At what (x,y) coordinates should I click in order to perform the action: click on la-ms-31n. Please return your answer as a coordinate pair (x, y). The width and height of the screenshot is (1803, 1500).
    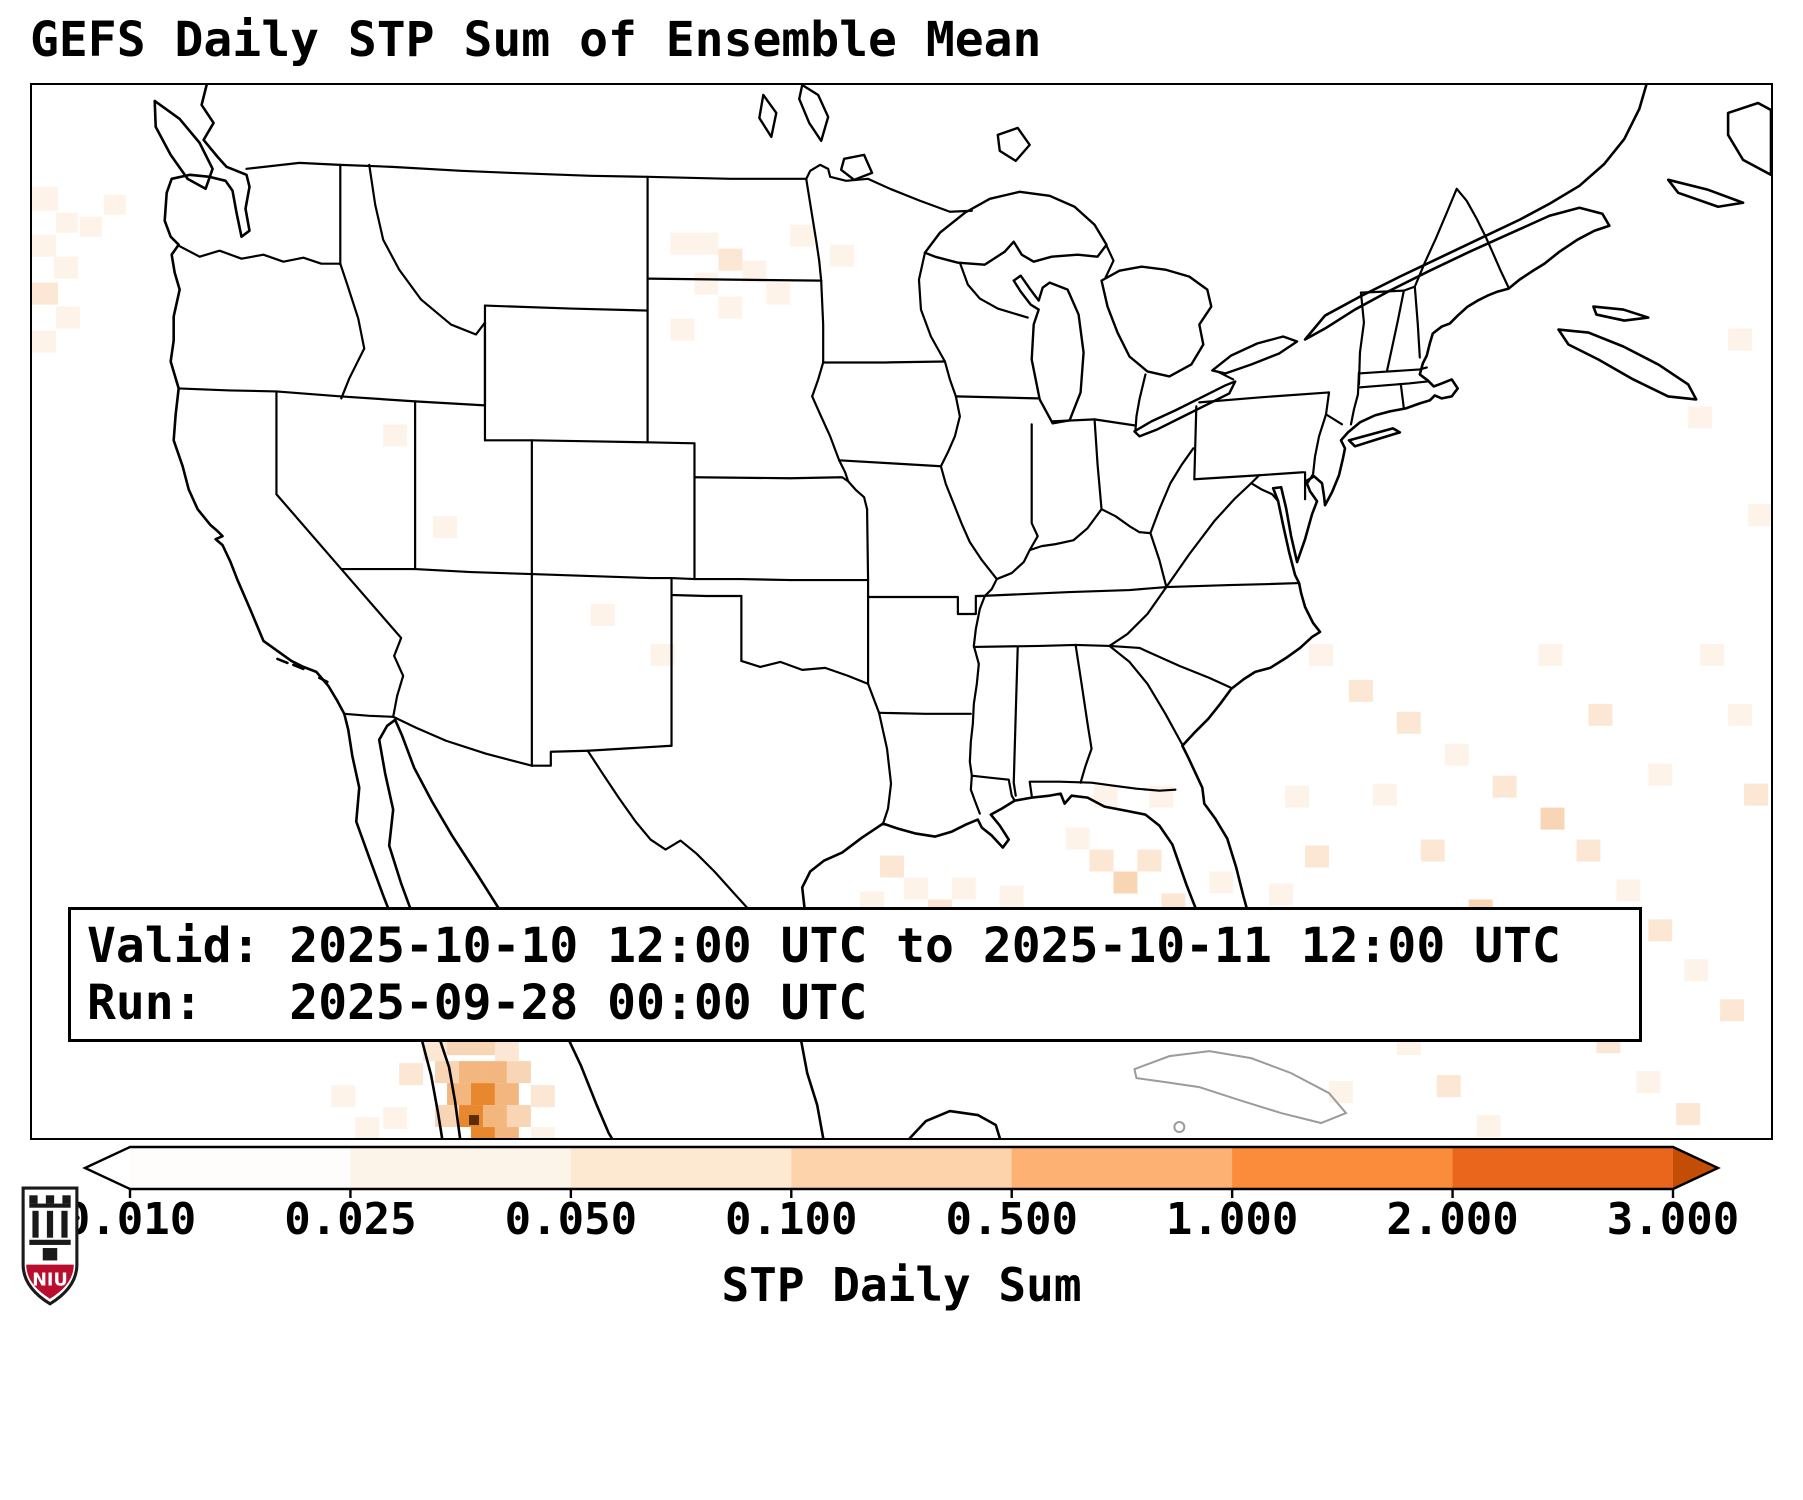
    Looking at the image, I should click on (993, 788).